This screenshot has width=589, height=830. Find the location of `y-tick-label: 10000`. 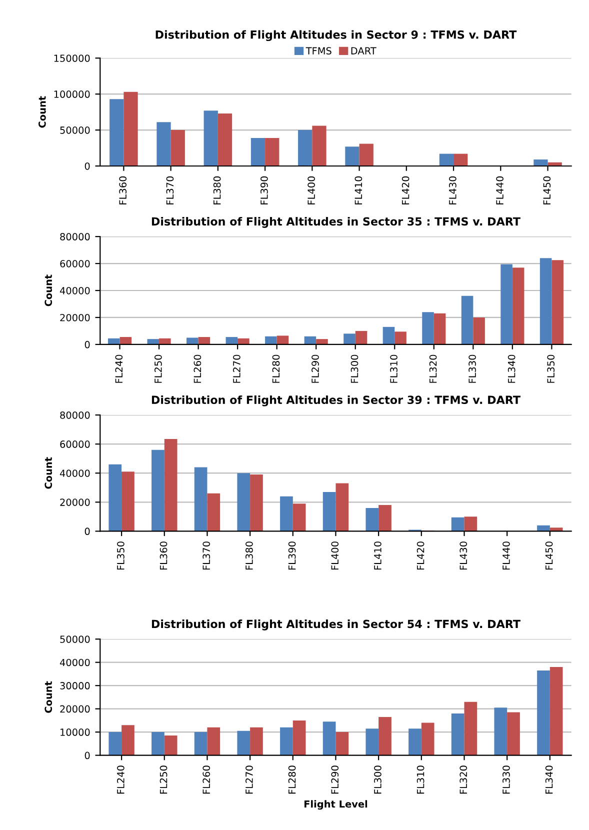

y-tick-label: 10000 is located at coordinates (75, 732).